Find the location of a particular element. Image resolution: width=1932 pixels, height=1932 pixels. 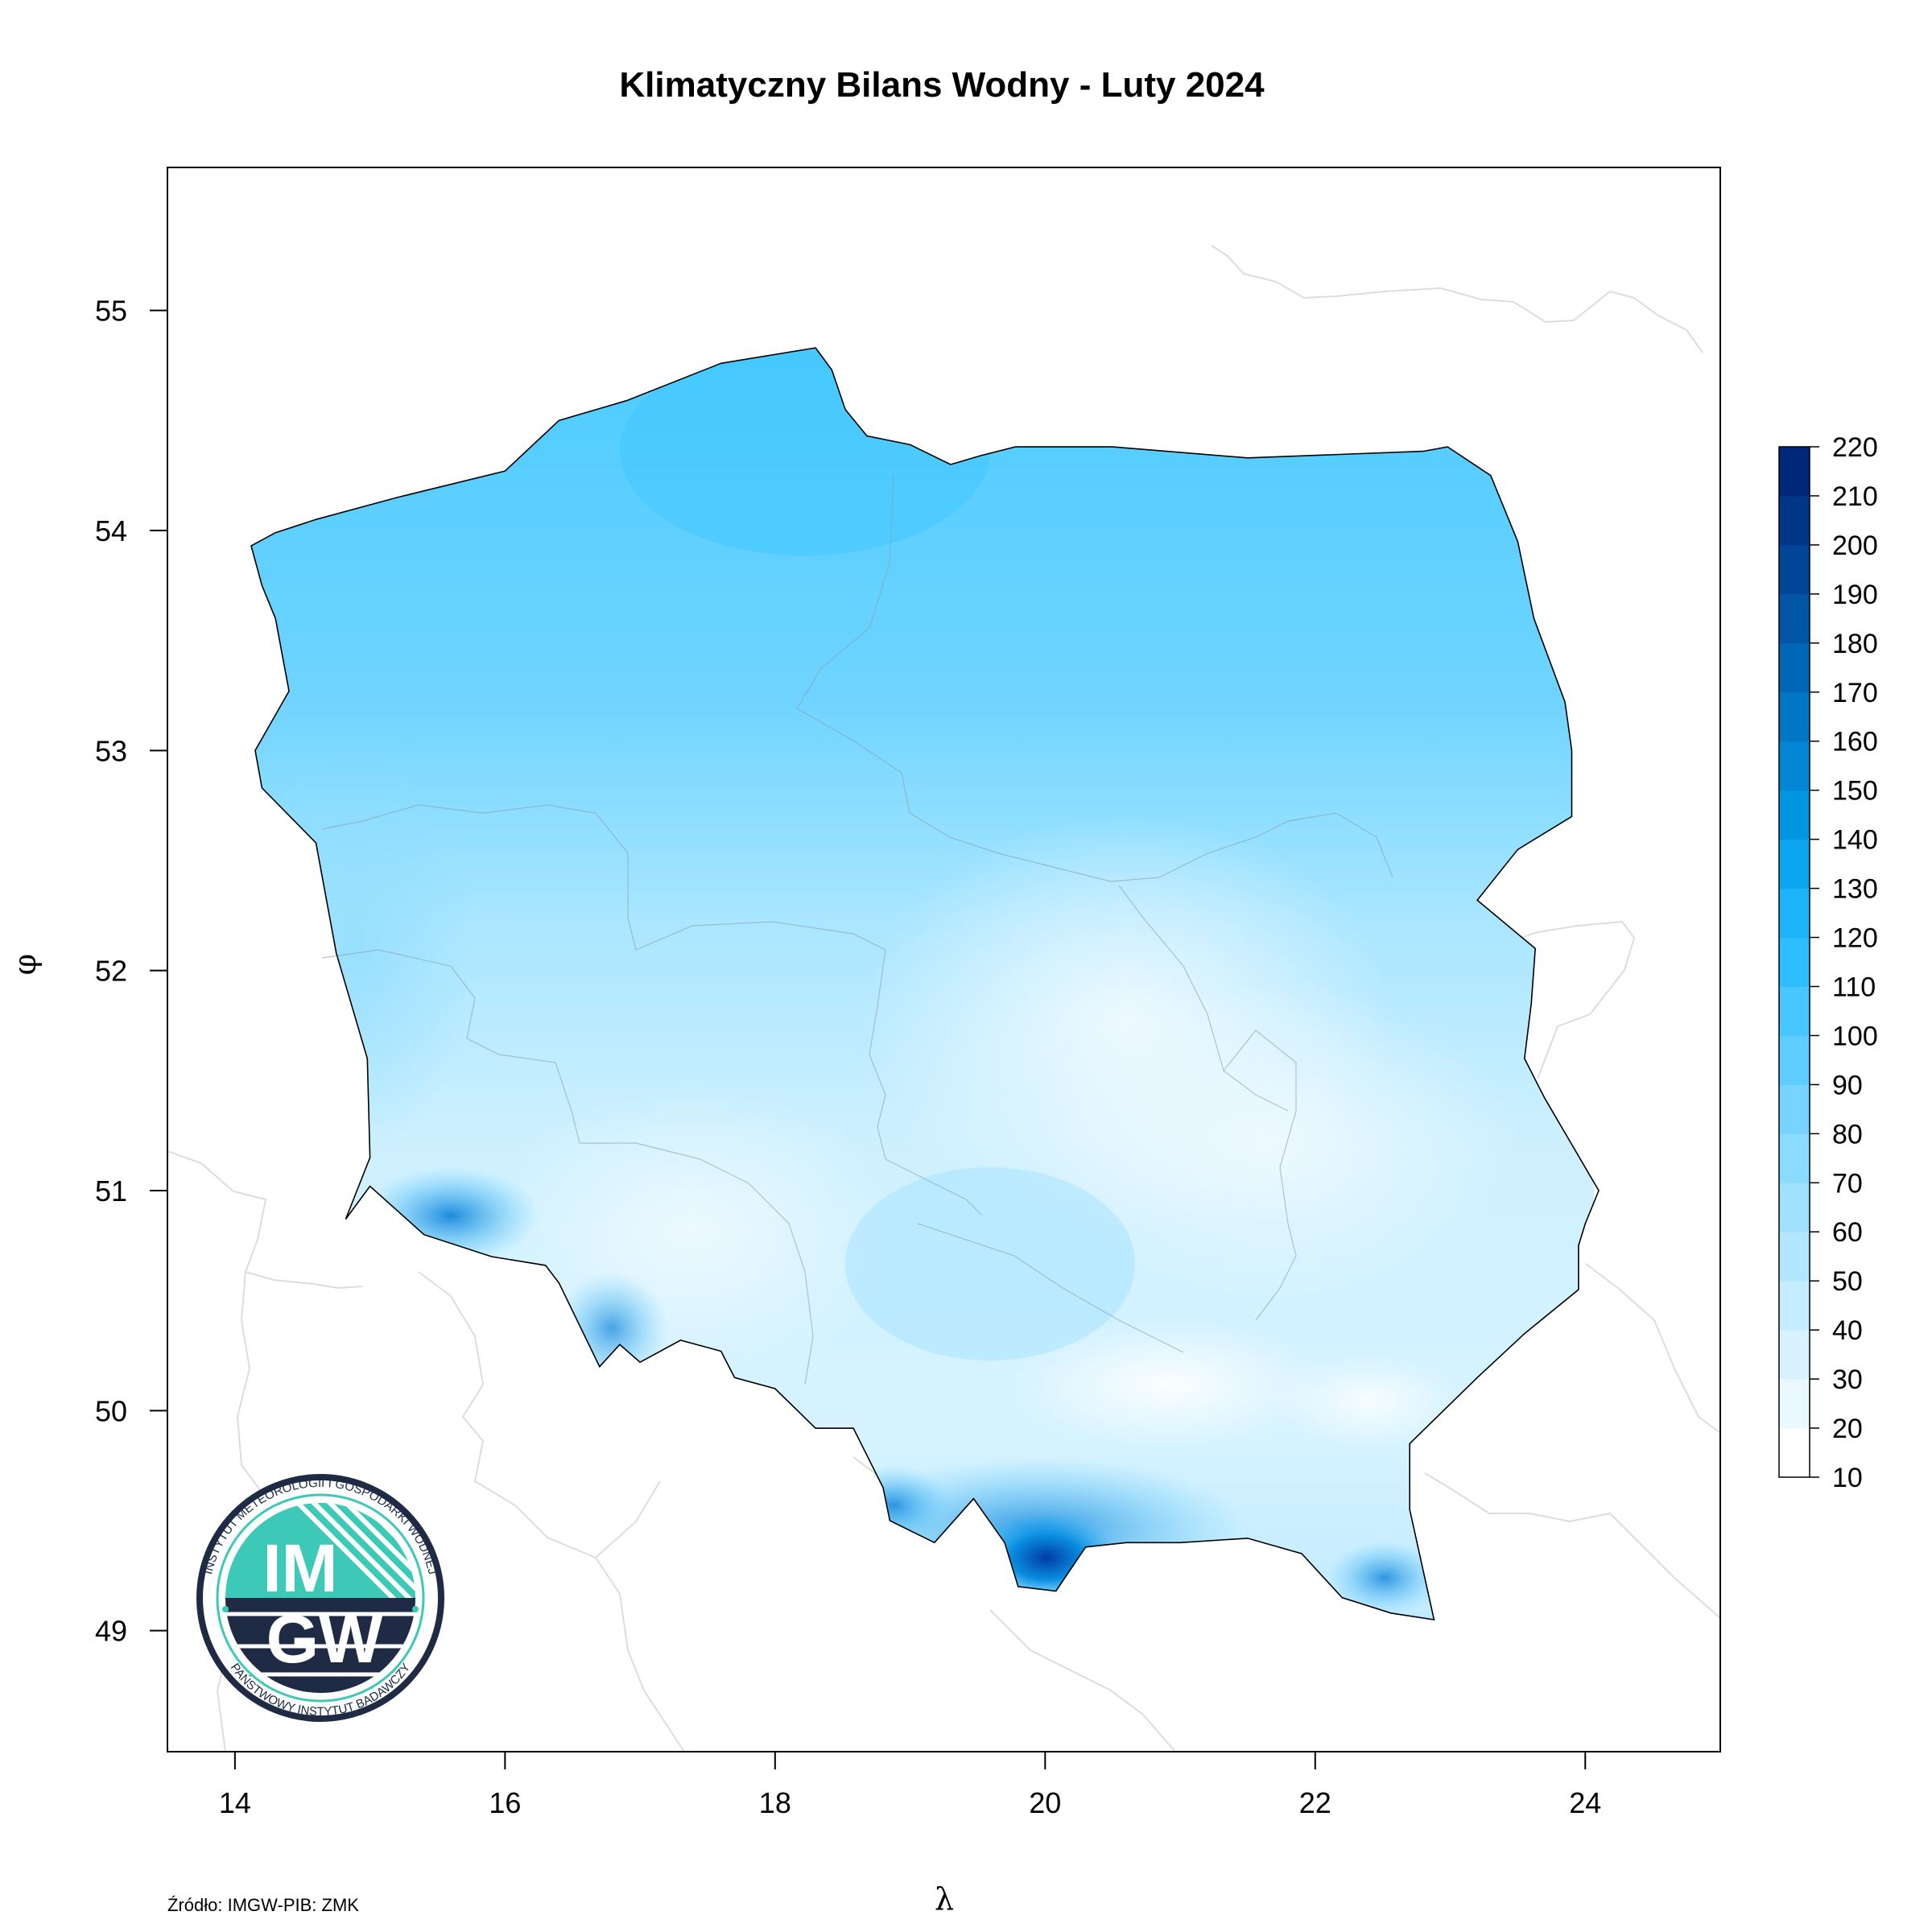

legend-label: 100 is located at coordinates (1855, 1036).